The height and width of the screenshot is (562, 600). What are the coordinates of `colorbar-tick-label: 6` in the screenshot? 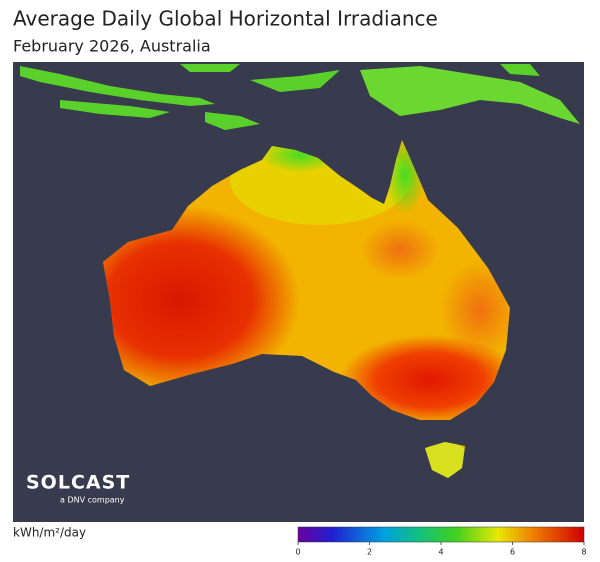 It's located at (512, 552).